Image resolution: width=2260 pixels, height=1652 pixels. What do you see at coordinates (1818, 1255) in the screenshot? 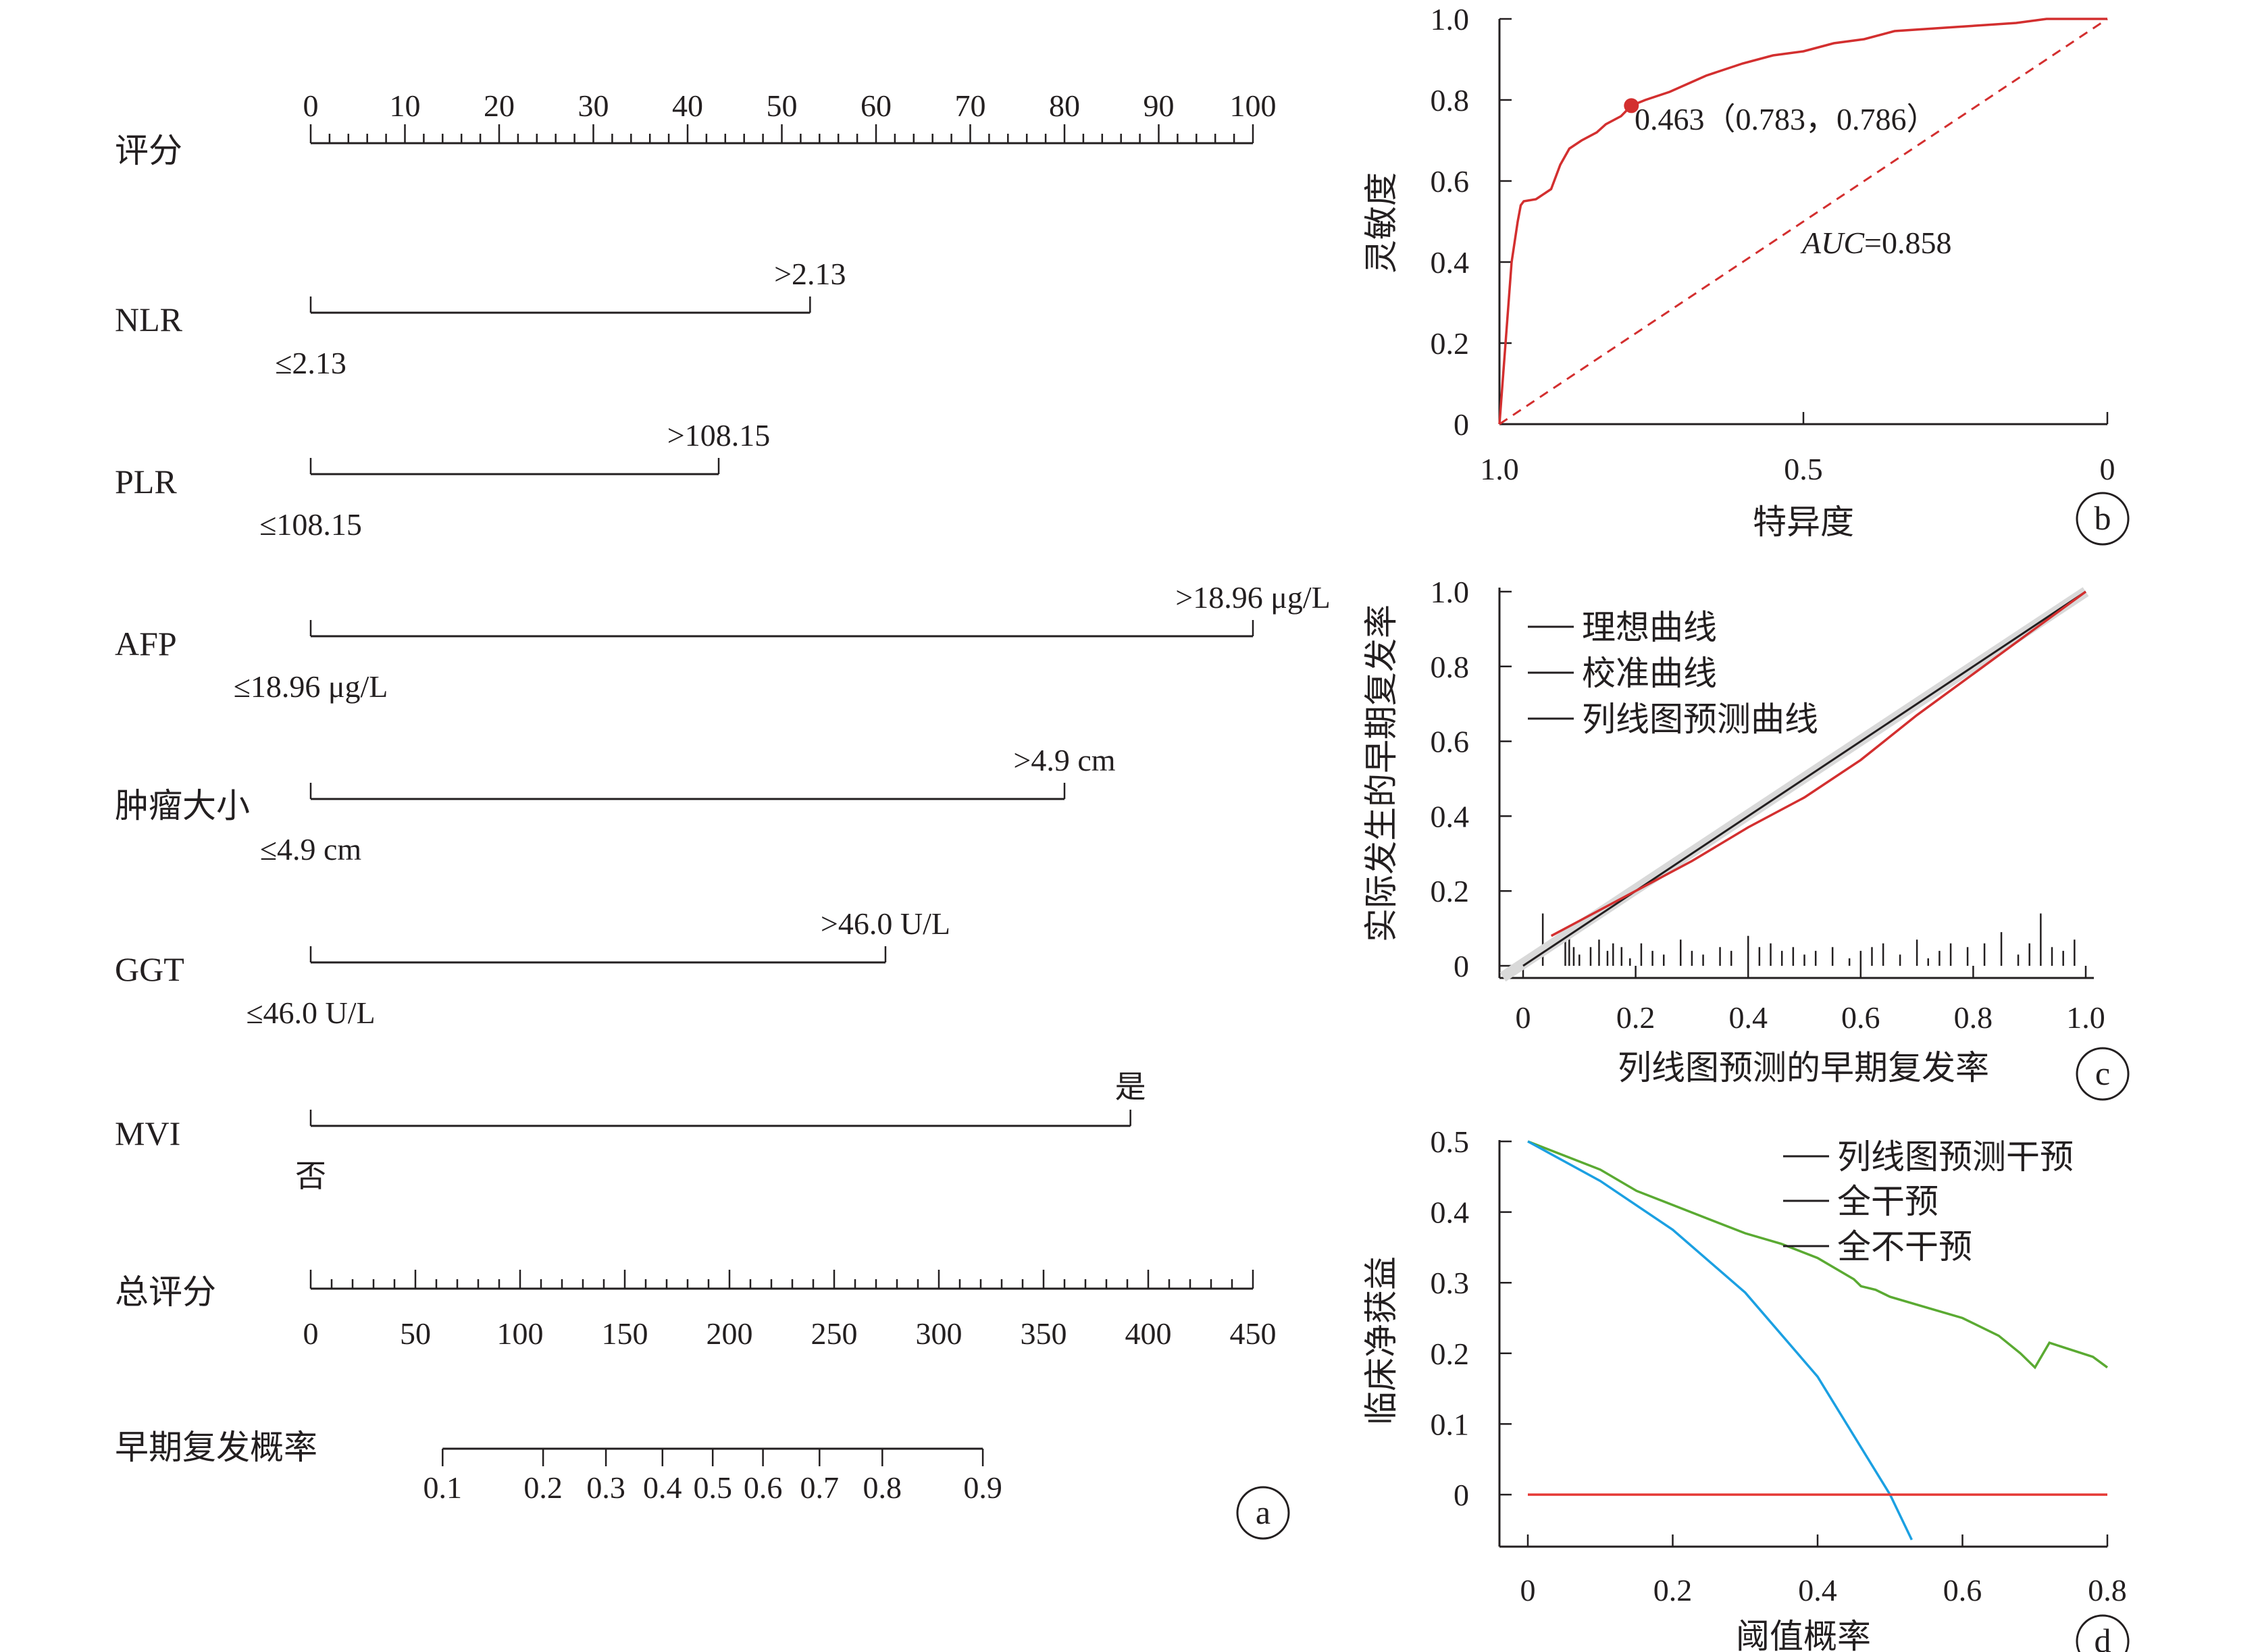
I see `model-intervention-curve` at bounding box center [1818, 1255].